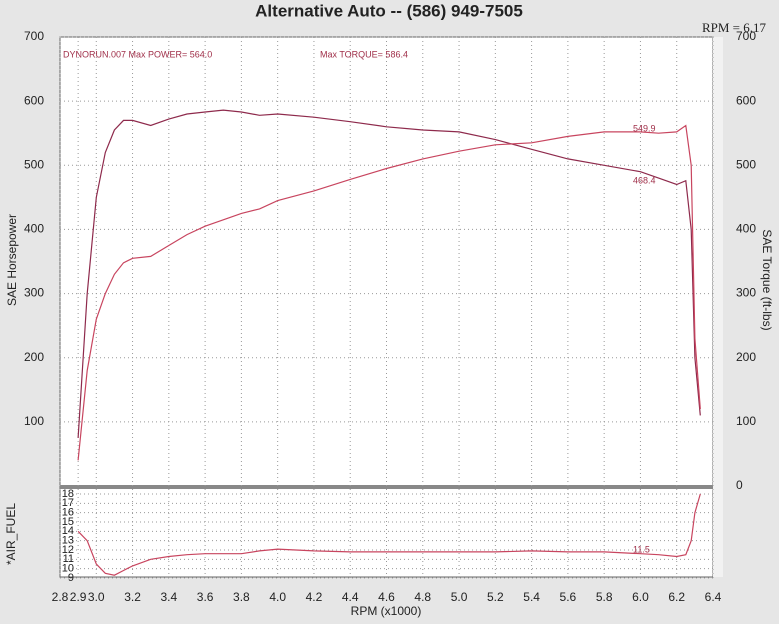  What do you see at coordinates (137, 54) in the screenshot?
I see `annotation: DYNORUN.007 Max POWER= 564.0` at bounding box center [137, 54].